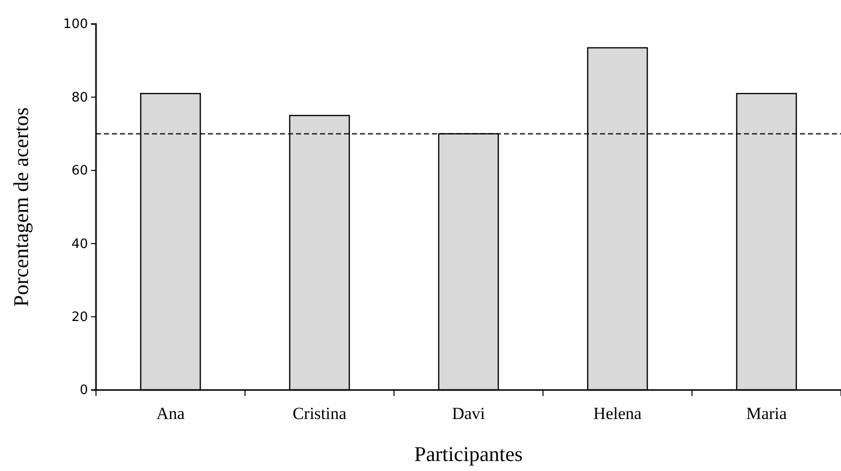 This screenshot has height=471, width=841. I want to click on y-tick-label: 100, so click(75, 24).